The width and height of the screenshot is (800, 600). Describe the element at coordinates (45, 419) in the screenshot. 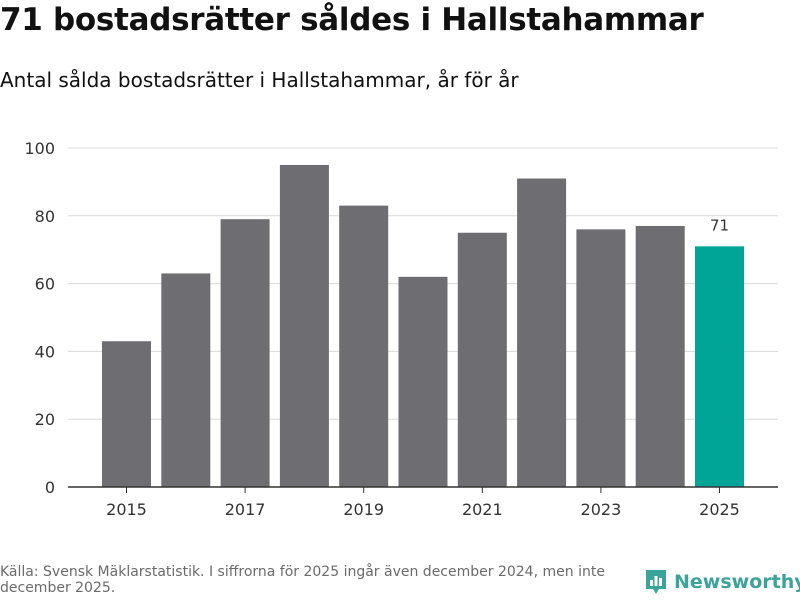

I see `y-tick-label: 20` at that location.